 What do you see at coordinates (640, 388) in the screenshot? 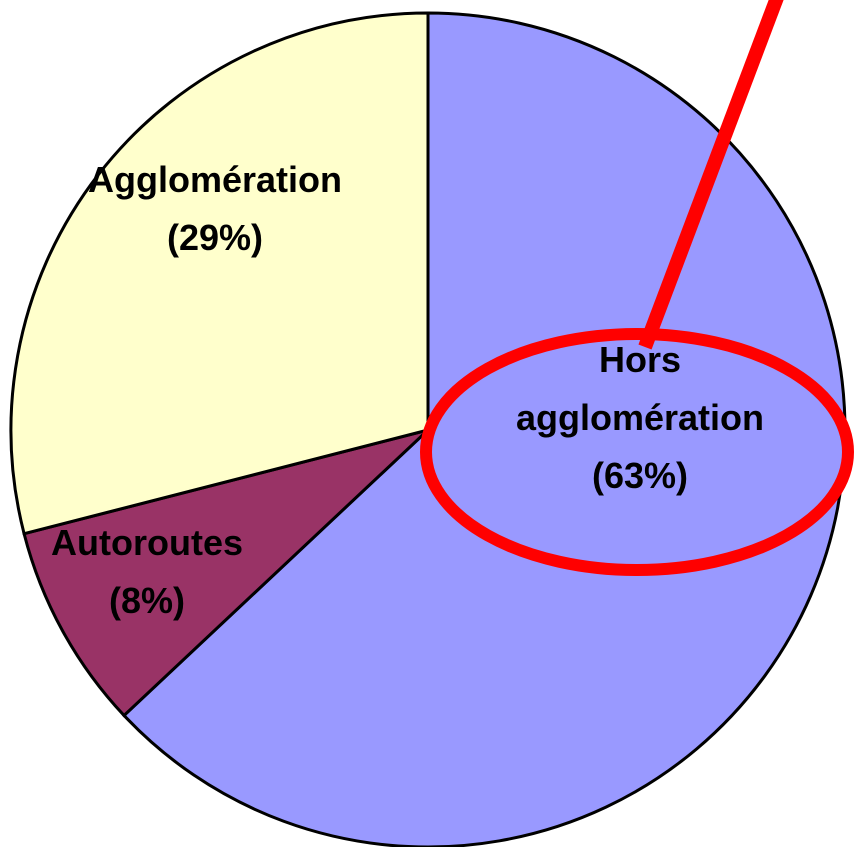
I see `slice-name: Hors agglomération` at bounding box center [640, 388].